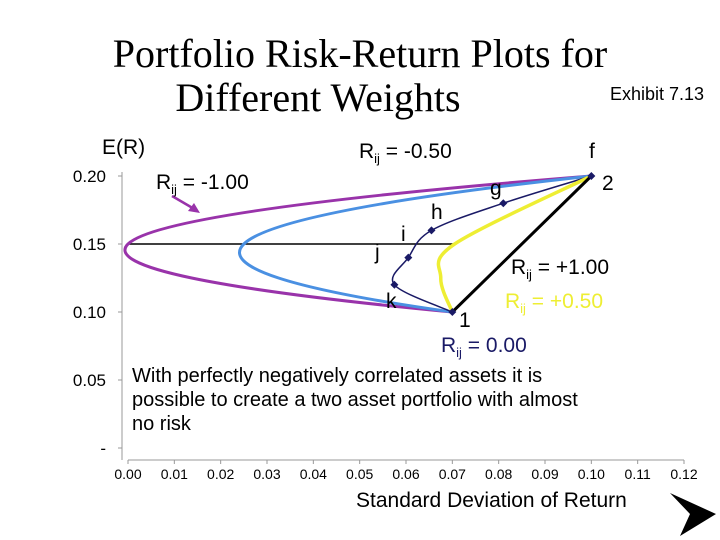 The image size is (720, 540). What do you see at coordinates (592, 151) in the screenshot?
I see `point-label-f: f` at bounding box center [592, 151].